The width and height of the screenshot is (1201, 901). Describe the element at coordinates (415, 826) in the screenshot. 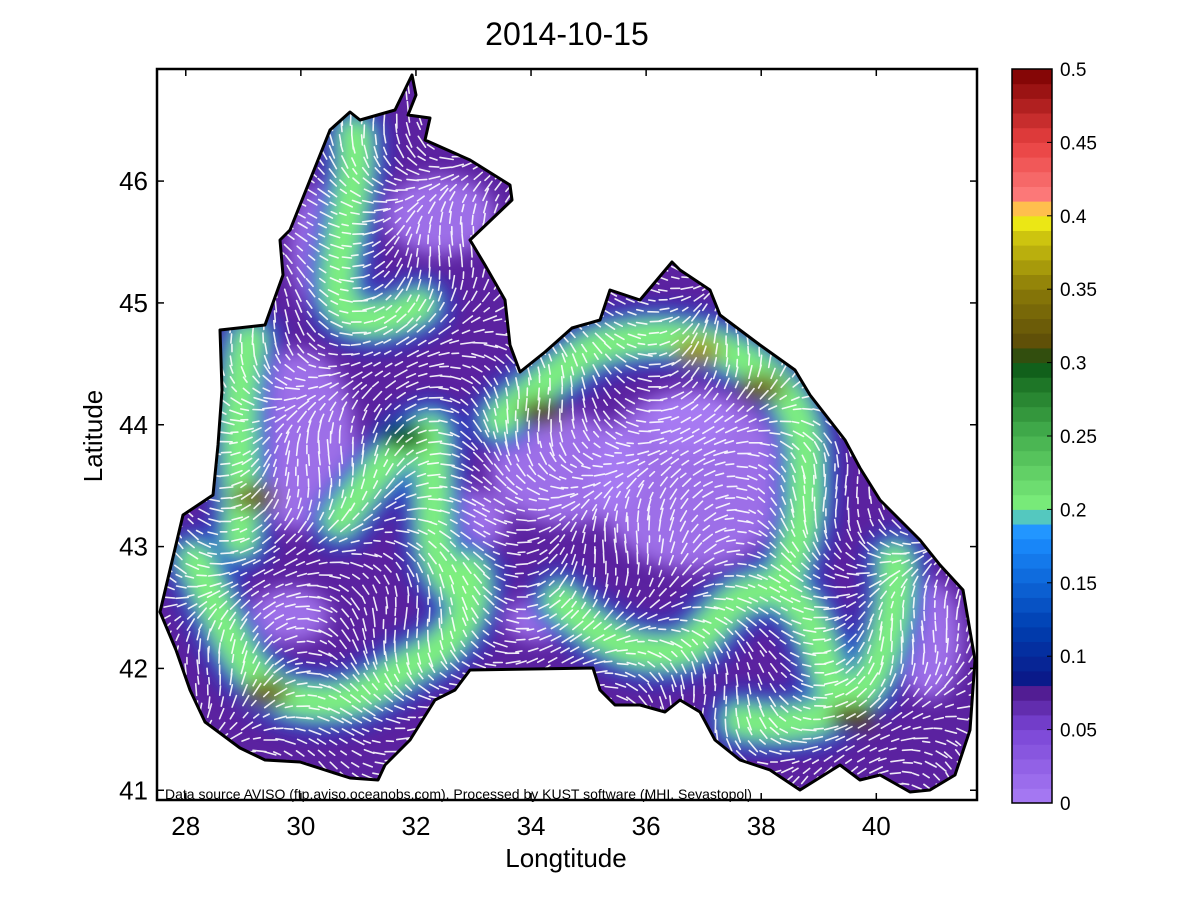

I see `x-tick-label: 32` at that location.